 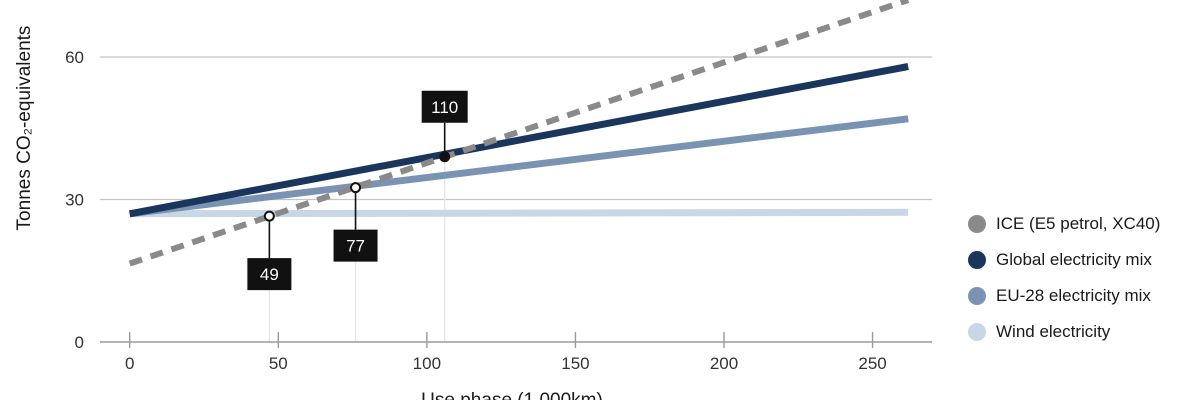 I want to click on legend-item: Wind electricity, so click(x=1064, y=331).